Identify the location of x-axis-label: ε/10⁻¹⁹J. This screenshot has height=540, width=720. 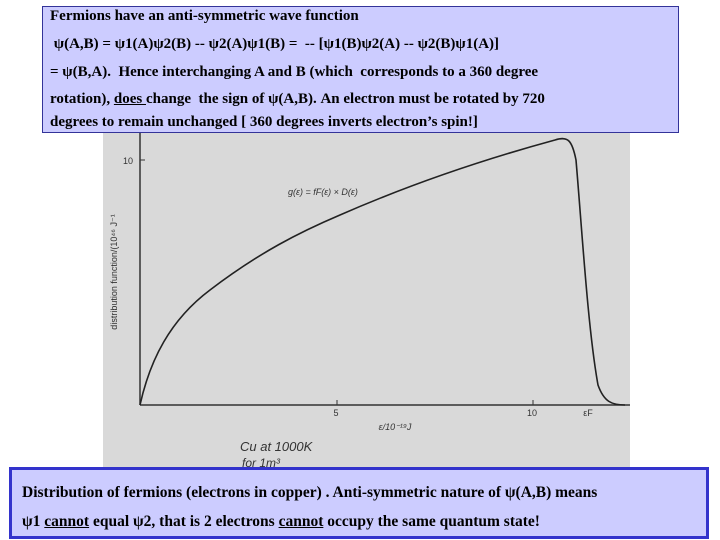
(395, 427).